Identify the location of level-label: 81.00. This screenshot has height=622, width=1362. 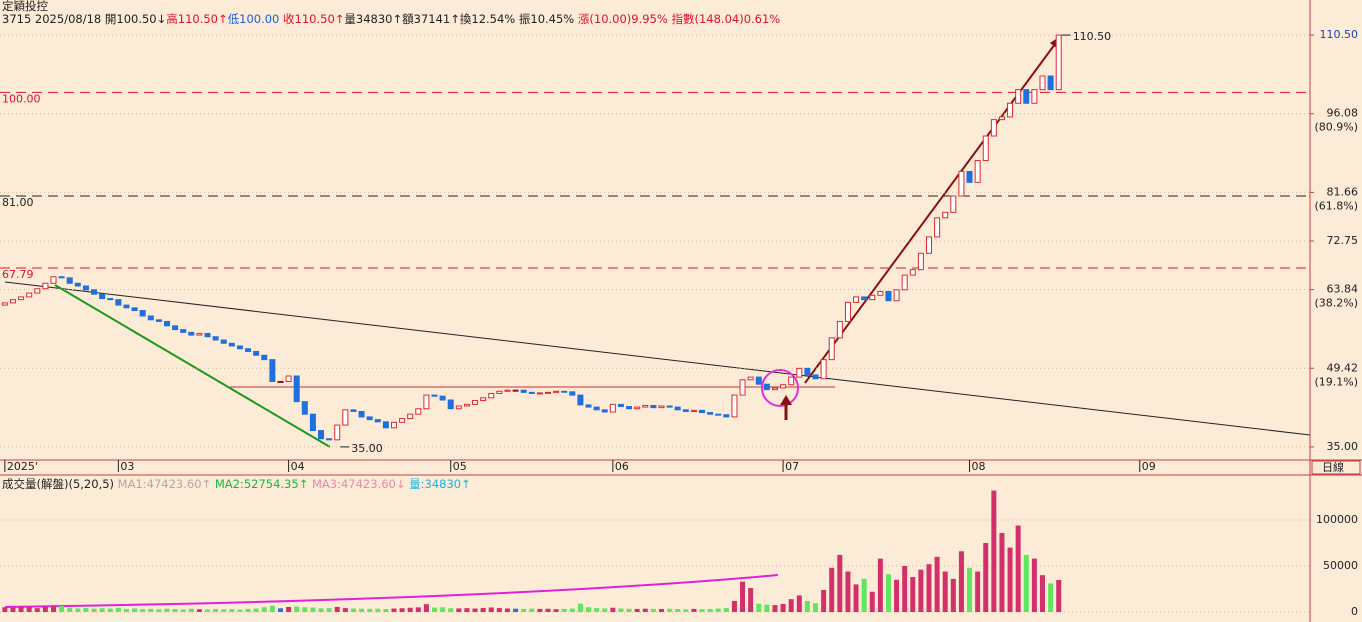
(18, 202).